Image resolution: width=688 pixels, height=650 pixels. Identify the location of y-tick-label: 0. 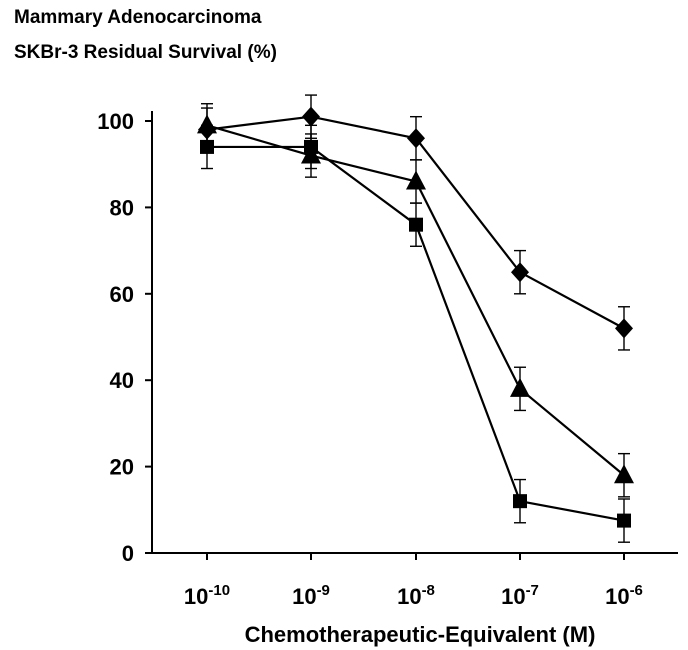
(128, 553).